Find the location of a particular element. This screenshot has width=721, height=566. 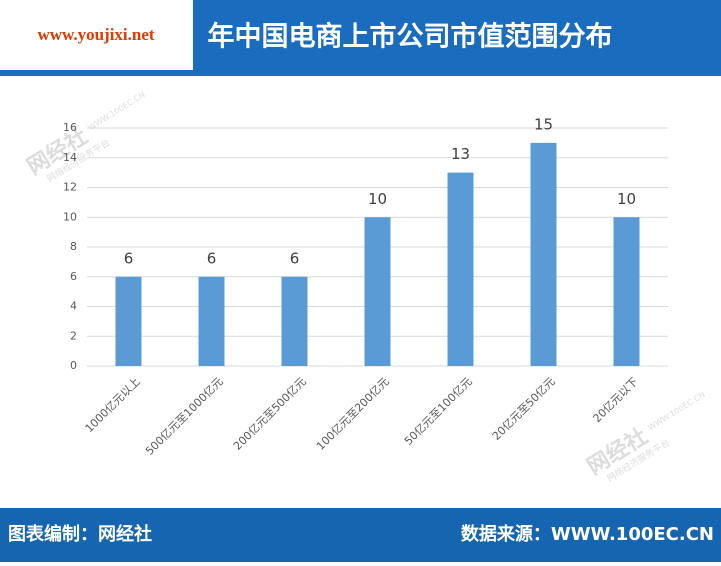

watermark-box is located at coordinates (96, 35).